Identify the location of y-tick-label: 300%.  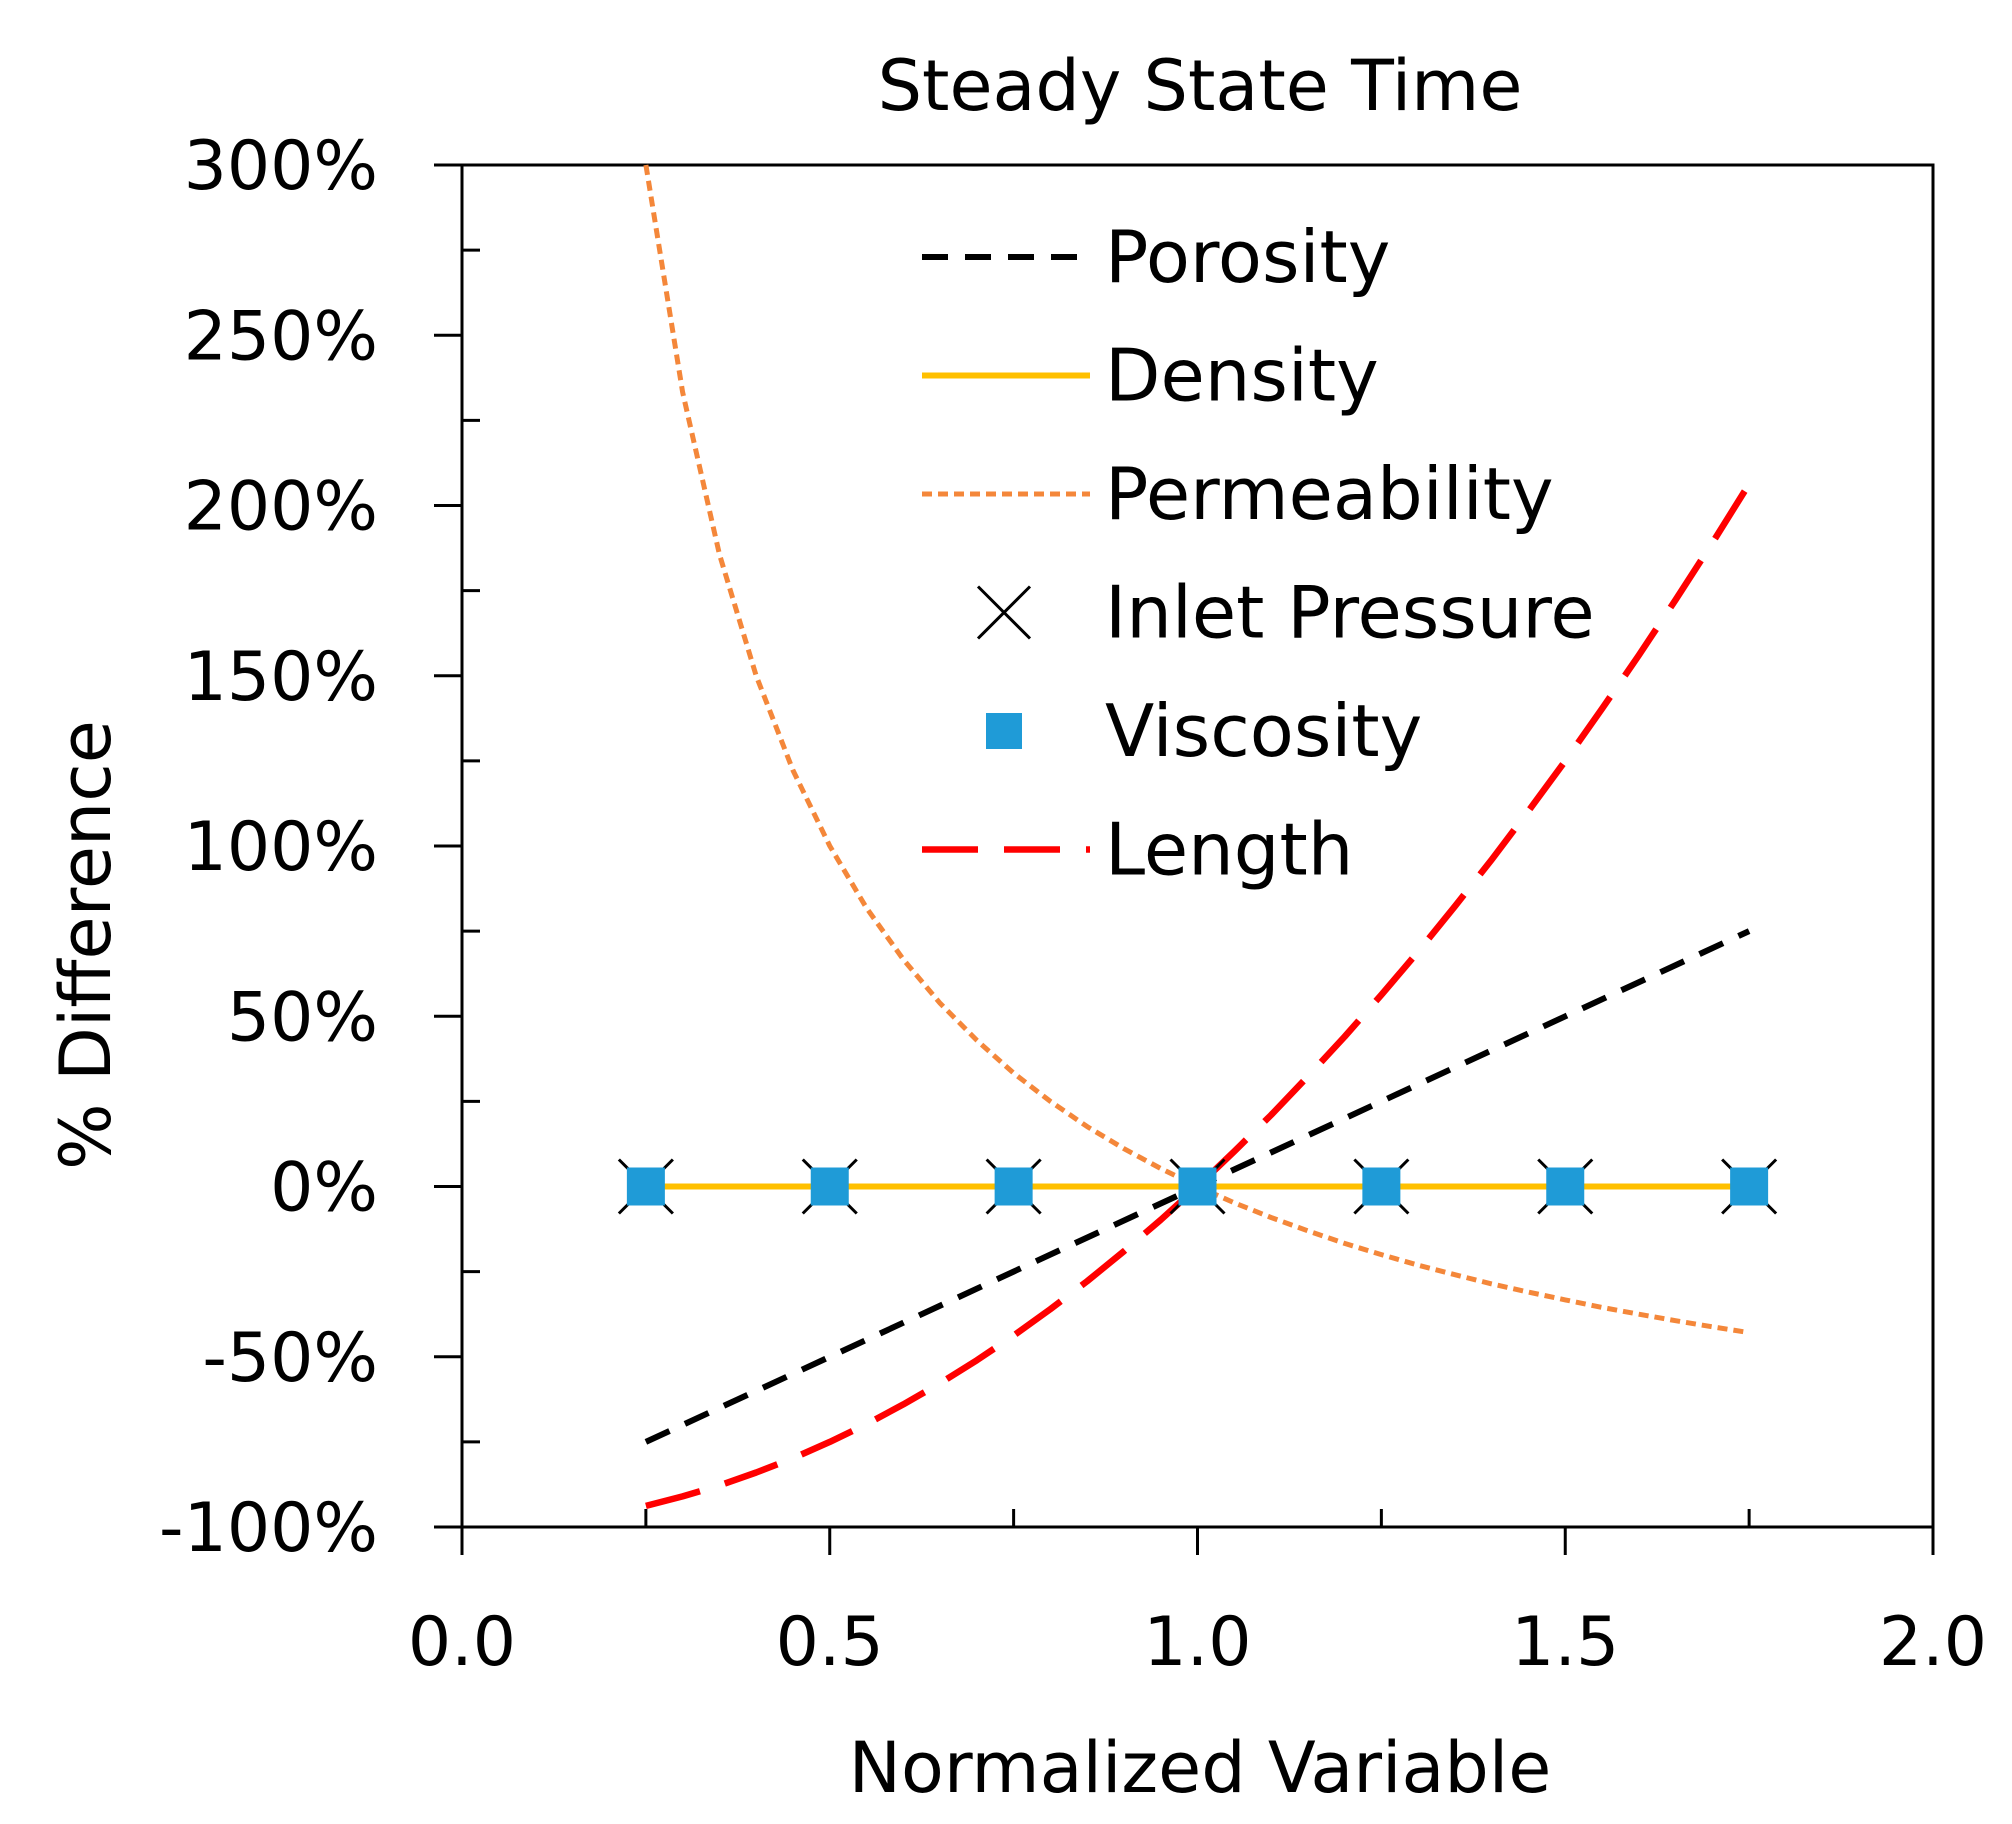
(281, 166).